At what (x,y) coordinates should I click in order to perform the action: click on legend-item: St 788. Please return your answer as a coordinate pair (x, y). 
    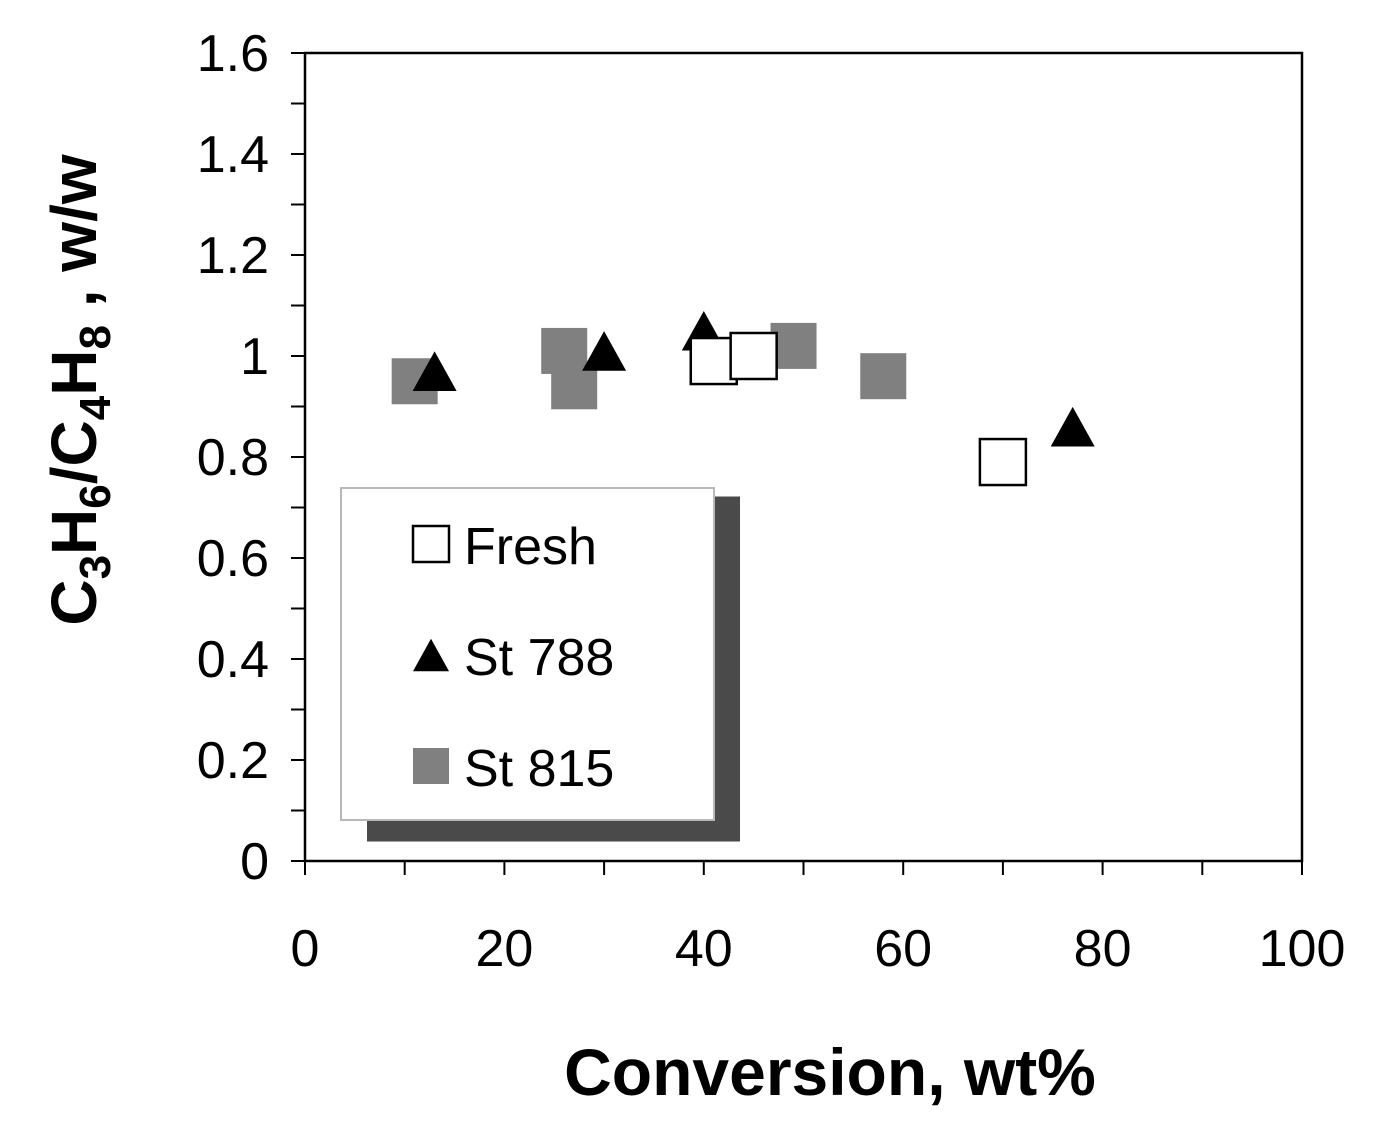
    Looking at the image, I should click on (513, 658).